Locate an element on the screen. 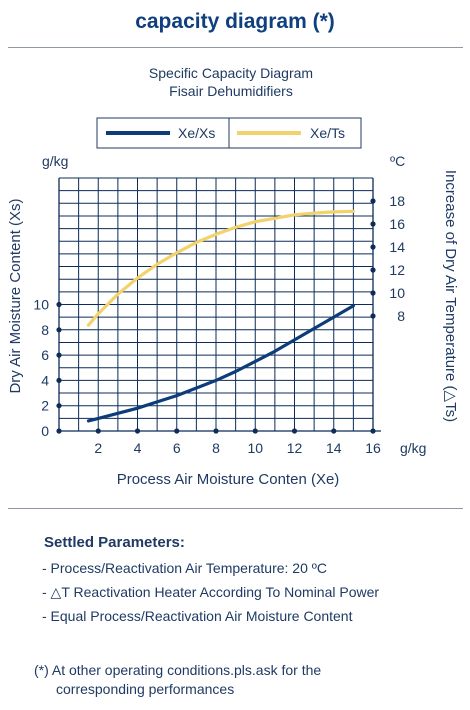  y-left-tick-label: 8 is located at coordinates (45, 330).